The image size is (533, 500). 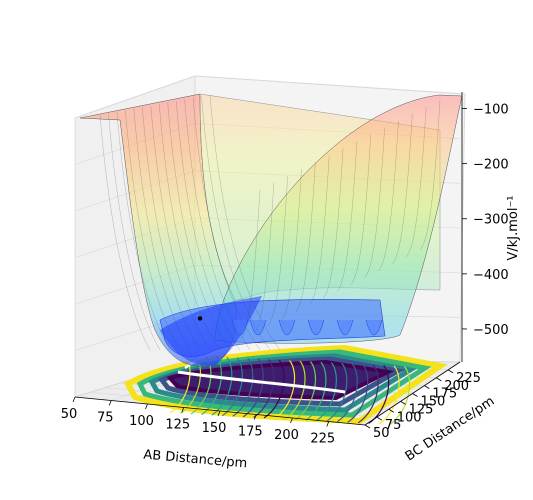 What do you see at coordinates (250, 432) in the screenshot?
I see `x-tick-label: 175` at bounding box center [250, 432].